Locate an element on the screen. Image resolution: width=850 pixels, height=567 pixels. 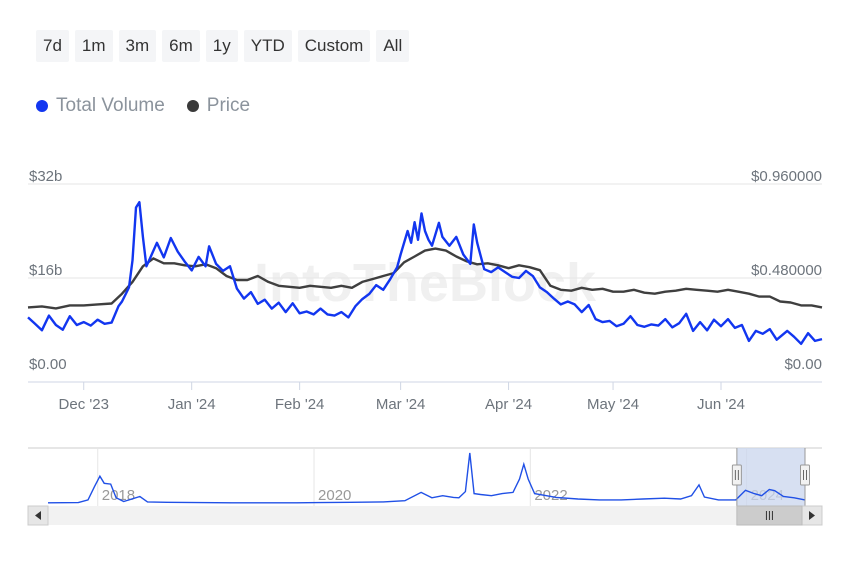
range-selector: 7d 1m 3m 6m 1y YTD Custom All is located at coordinates (223, 46).